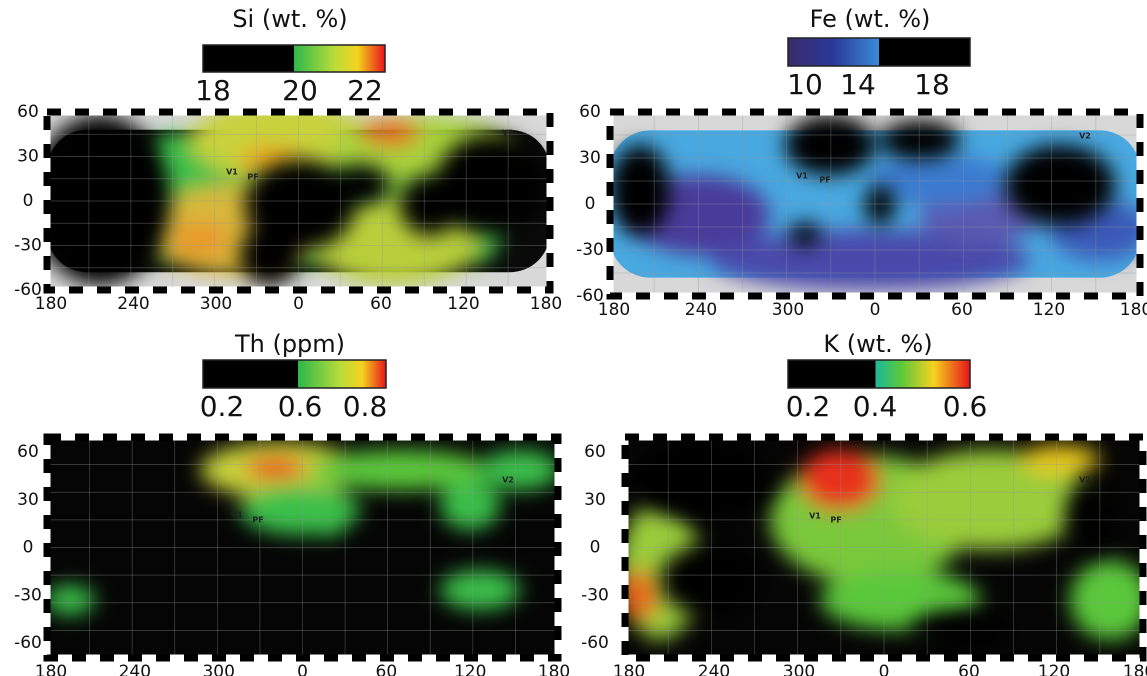  Describe the element at coordinates (365, 90) in the screenshot. I see `colorbar-tick-label: 22` at that location.